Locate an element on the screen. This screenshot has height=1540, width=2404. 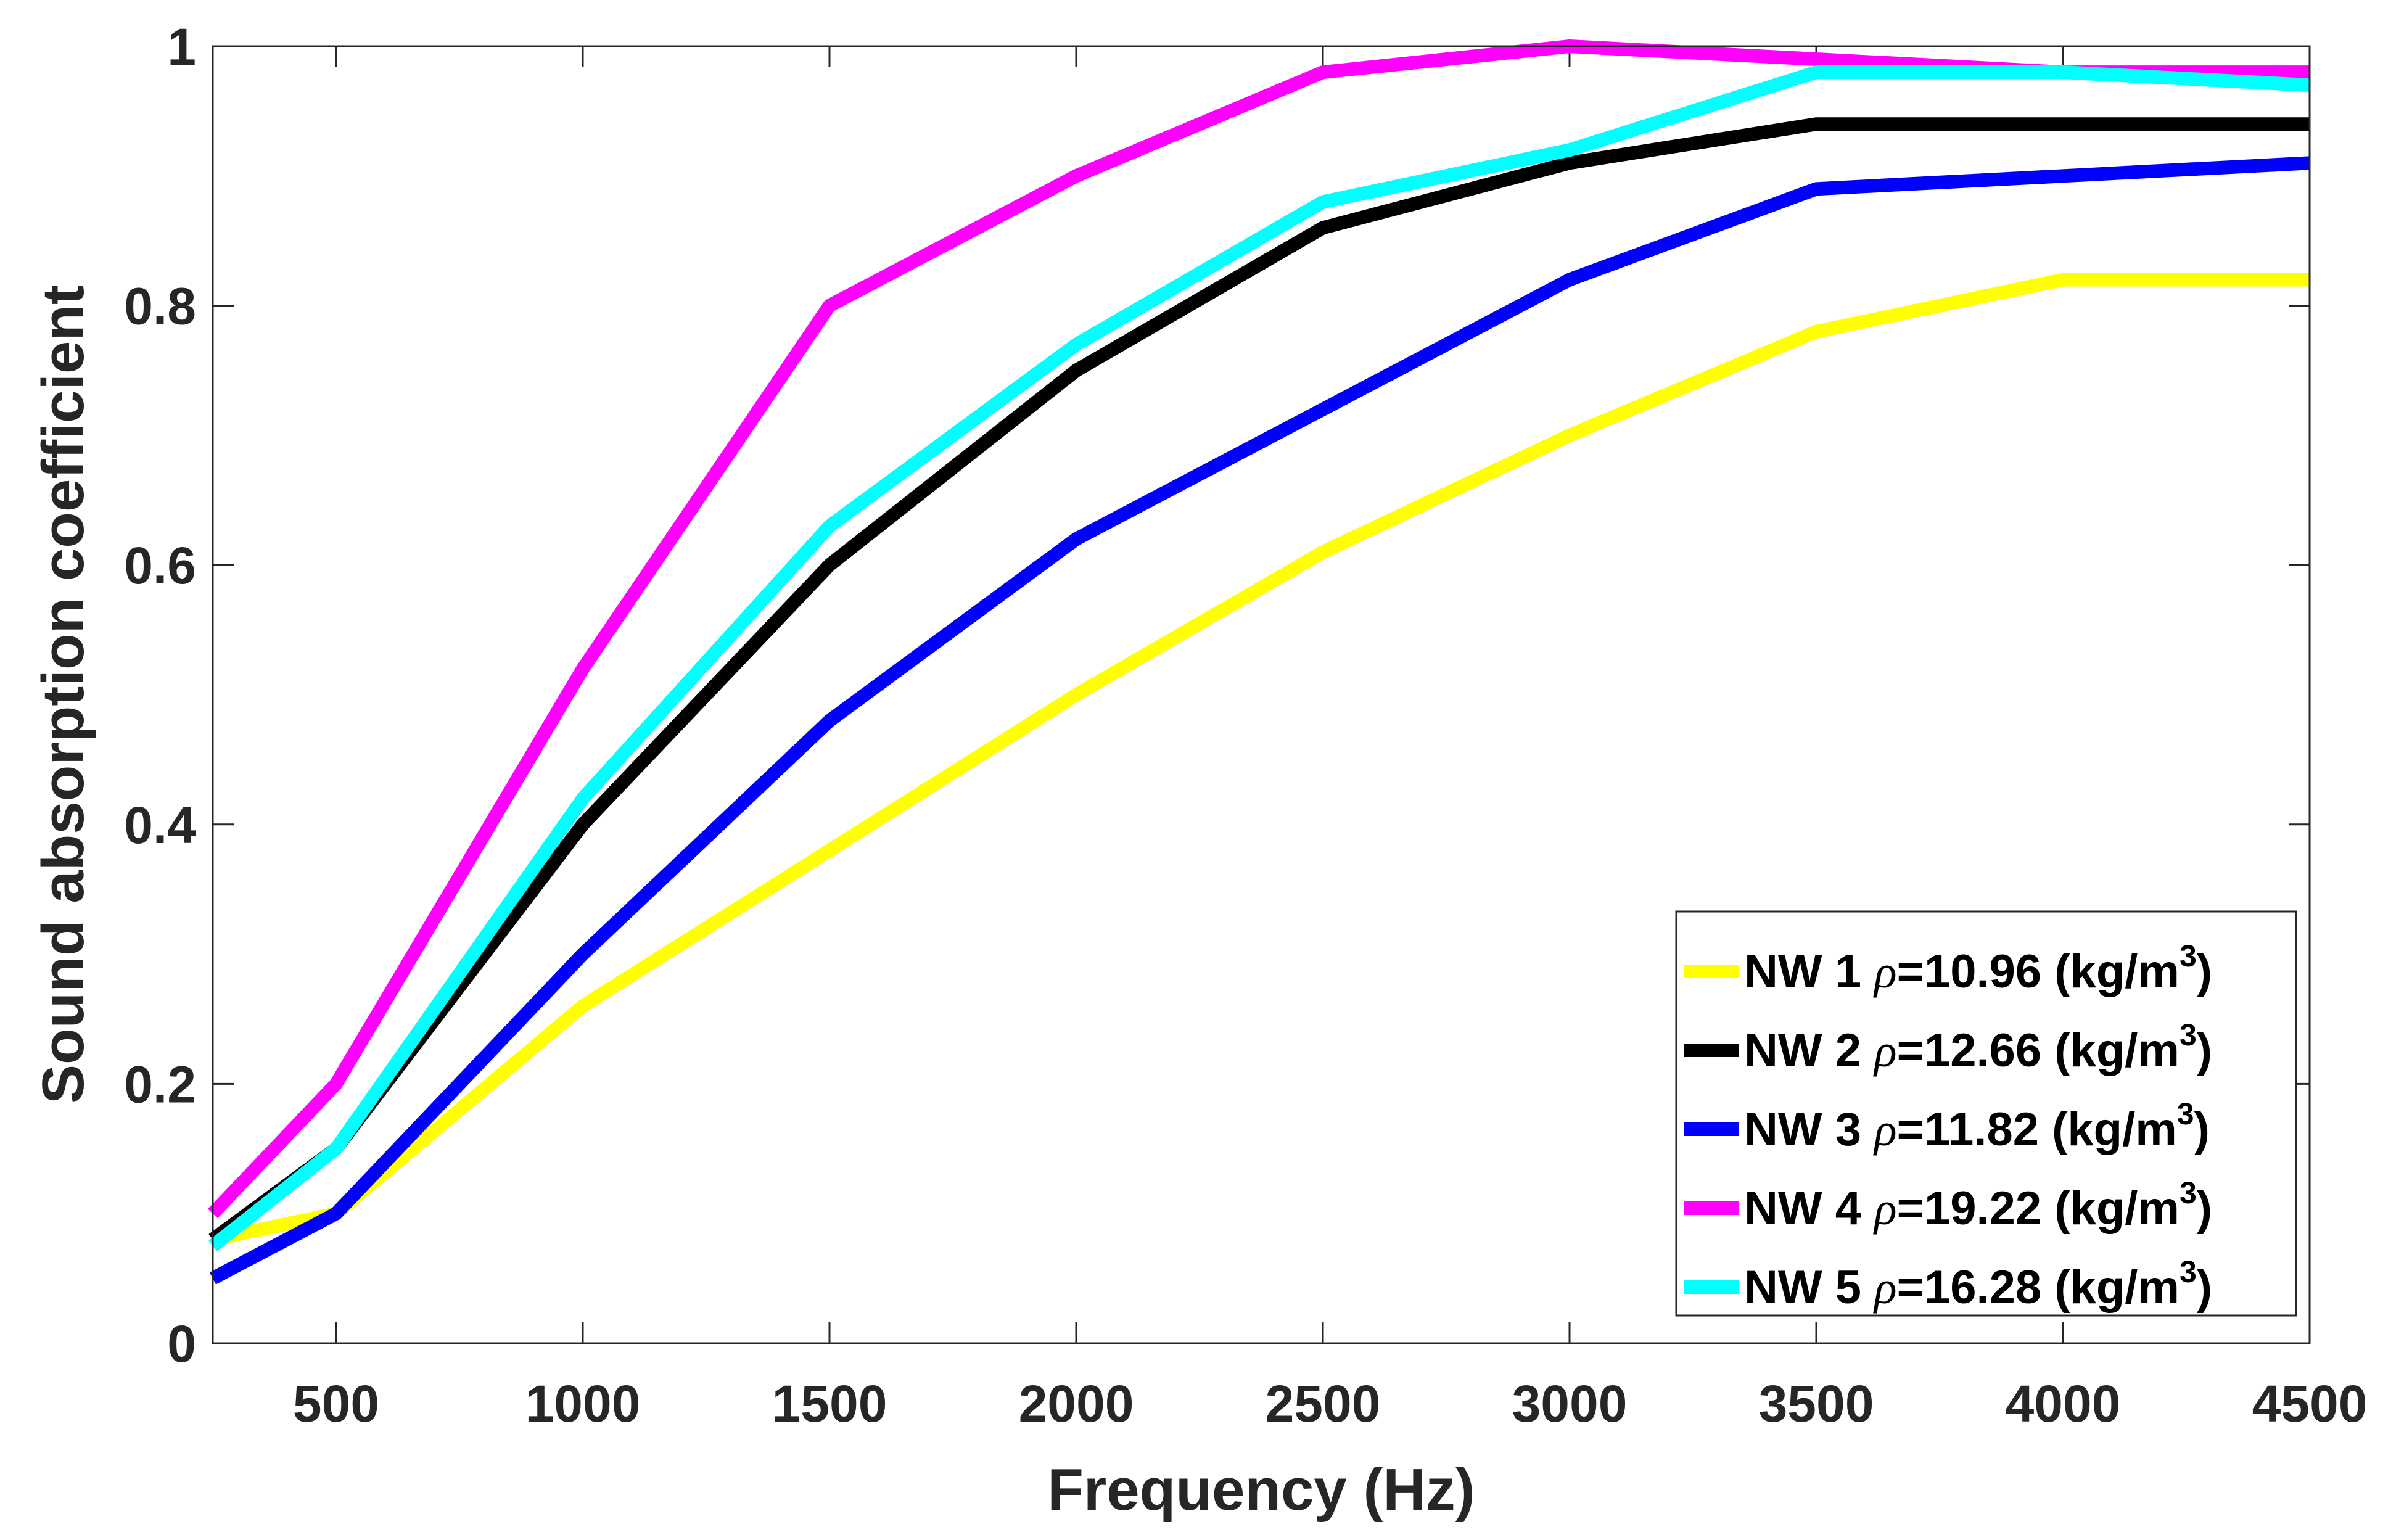
x-tick-label: 2000 is located at coordinates (1076, 1404).